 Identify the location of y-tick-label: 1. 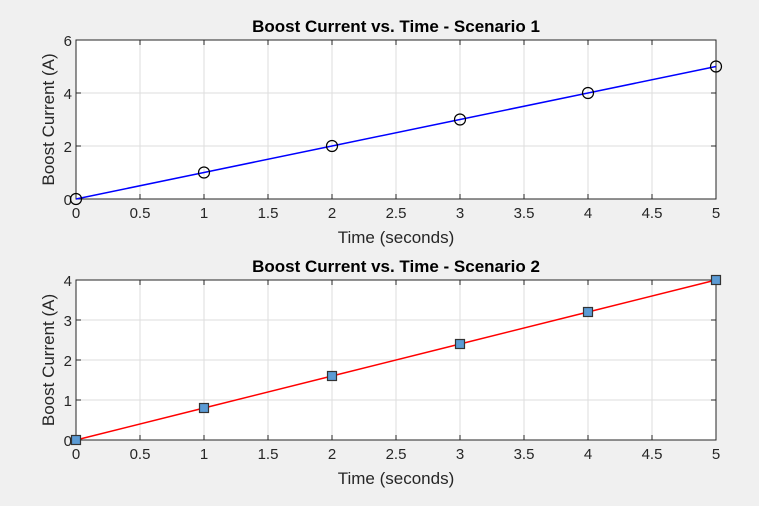
(68, 401).